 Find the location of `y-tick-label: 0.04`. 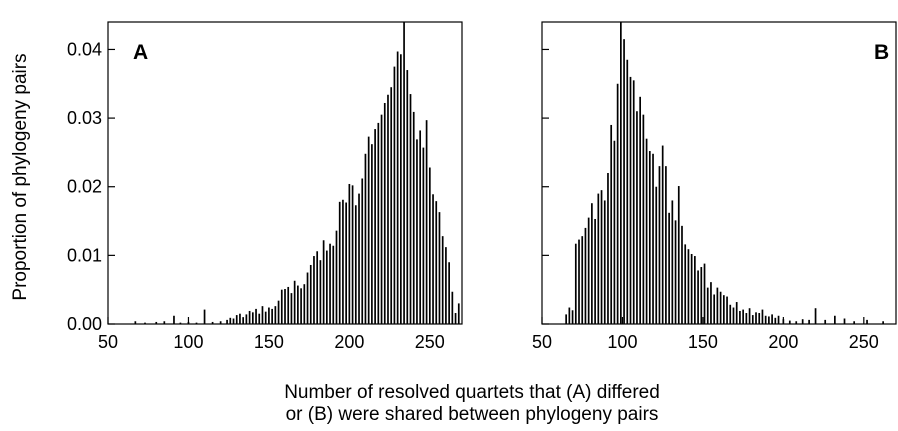

y-tick-label: 0.04 is located at coordinates (84, 49).